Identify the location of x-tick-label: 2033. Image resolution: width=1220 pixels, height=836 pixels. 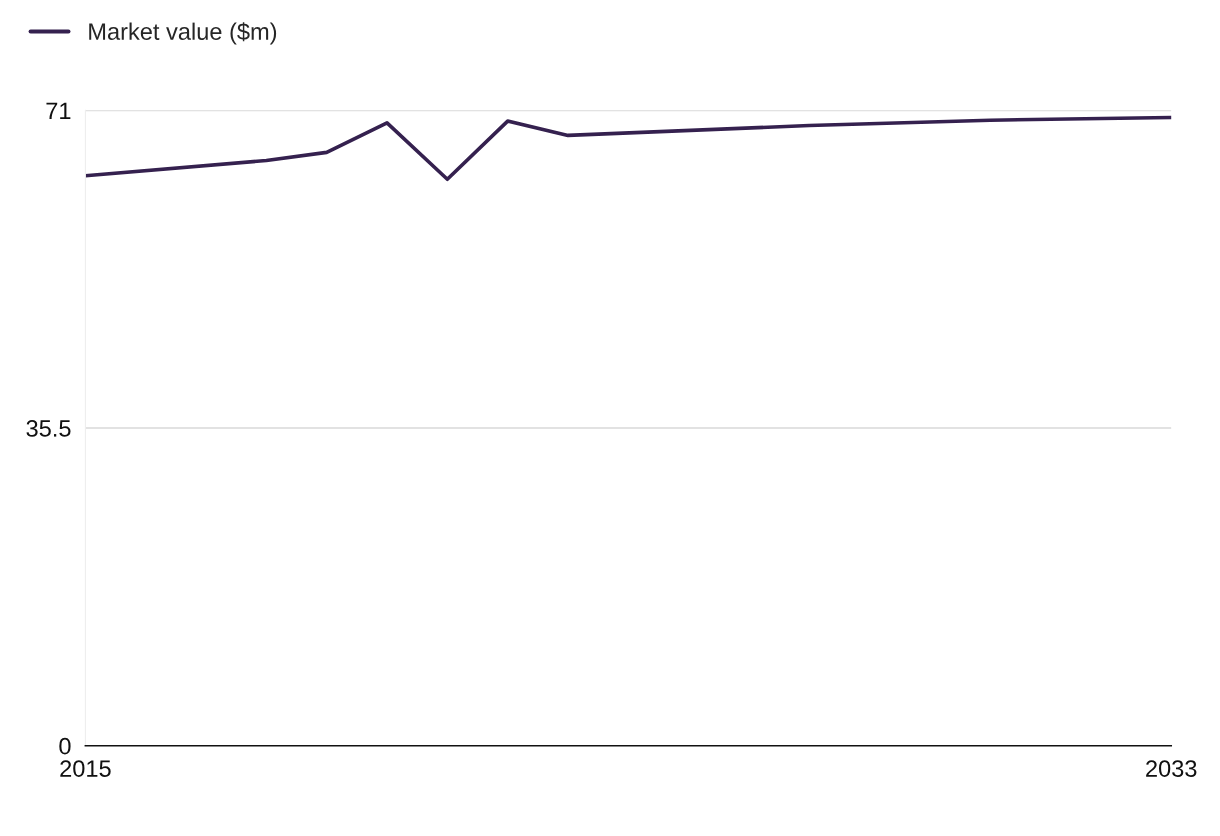
(1171, 768).